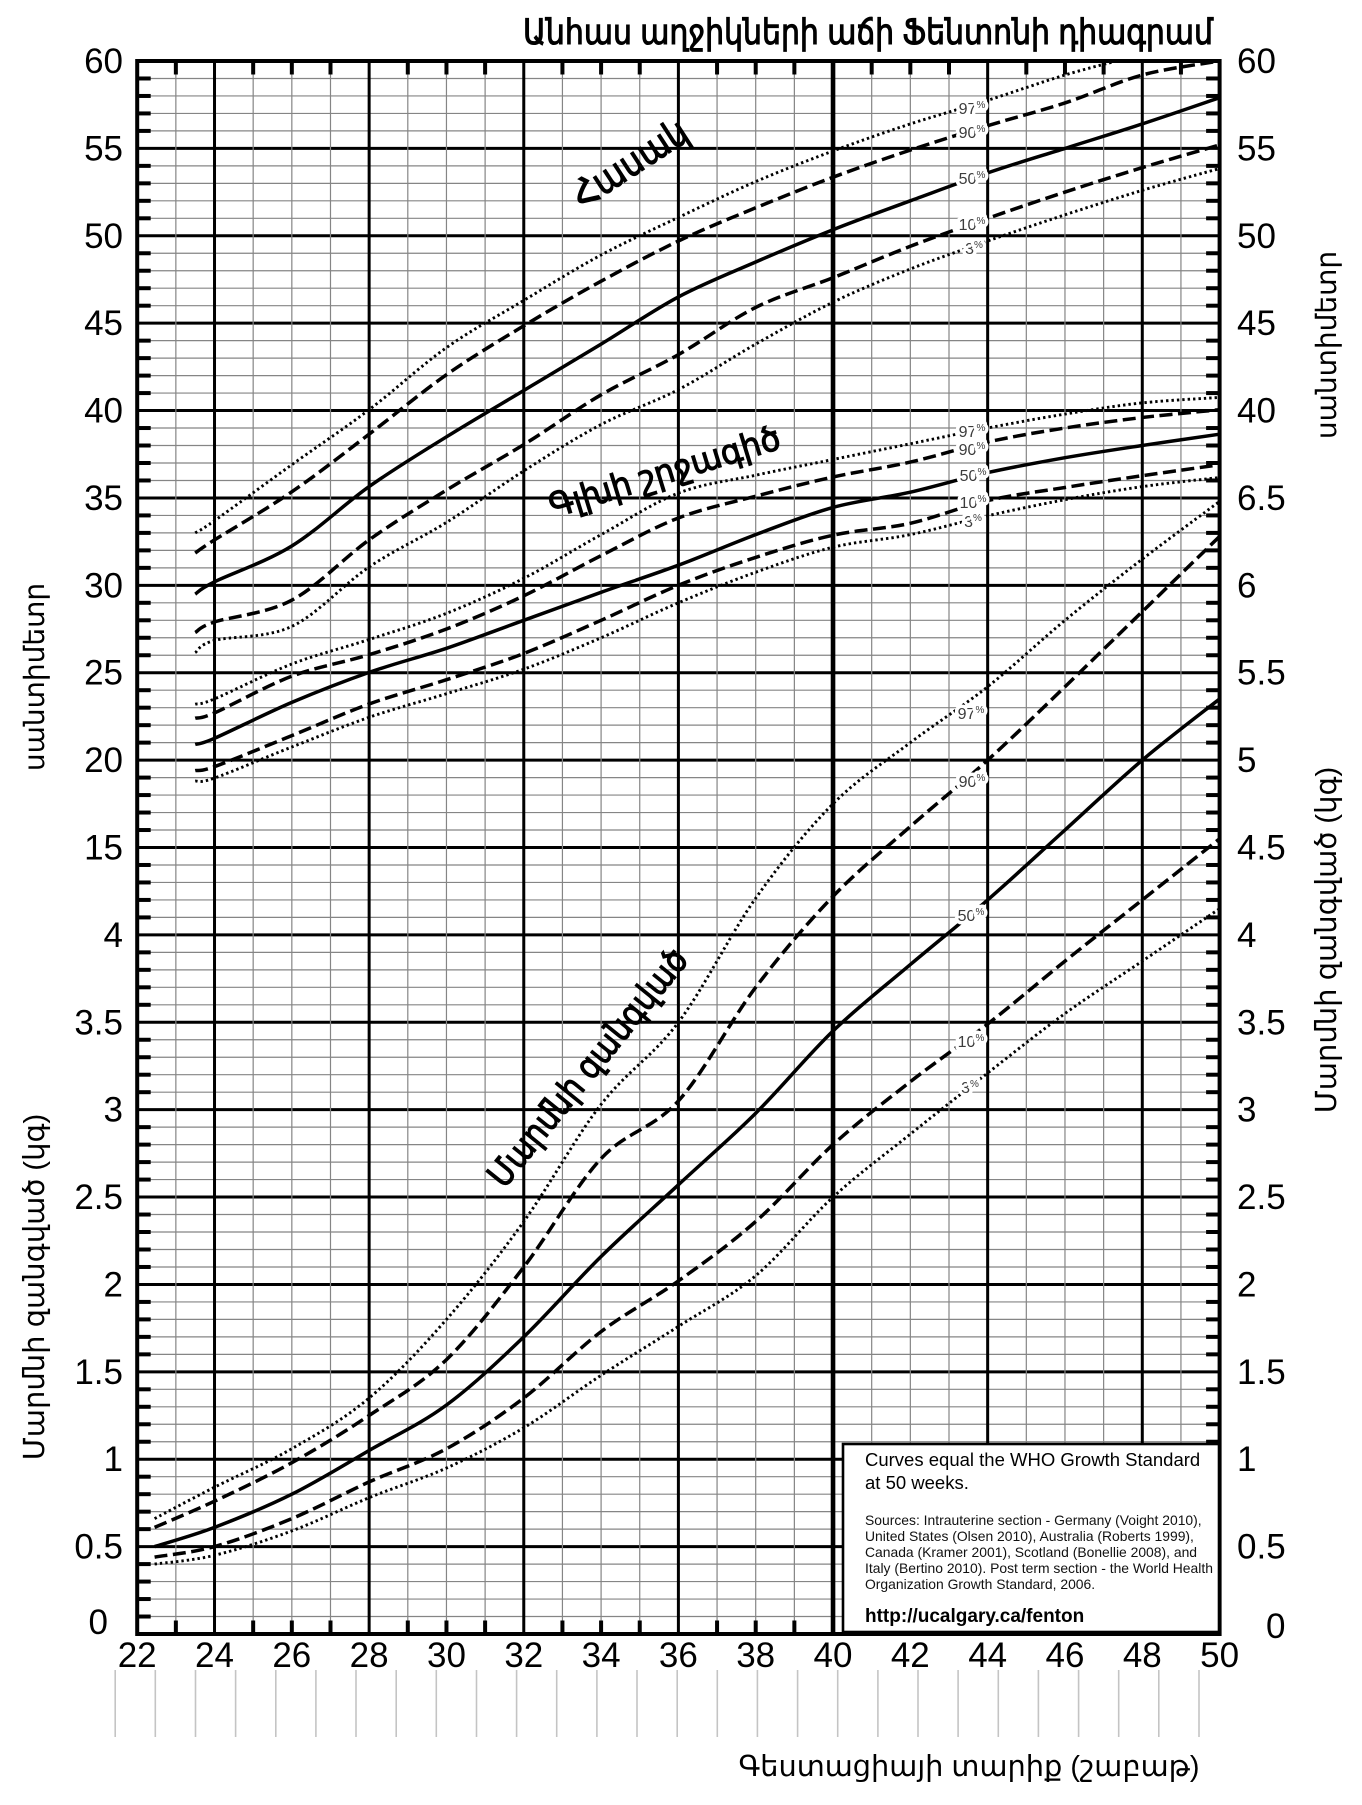  I want to click on svg-text: 22, so click(137, 1655).